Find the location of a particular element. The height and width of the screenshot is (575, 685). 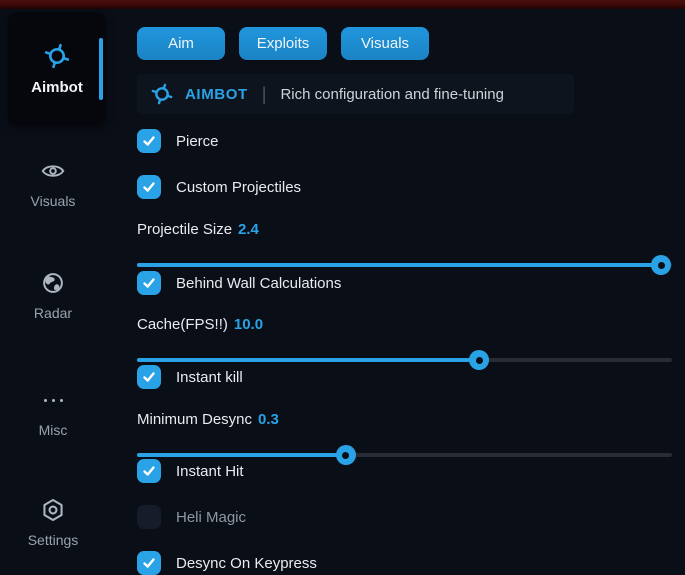

checkbox-label: Desync On Keypress is located at coordinates (246, 563).